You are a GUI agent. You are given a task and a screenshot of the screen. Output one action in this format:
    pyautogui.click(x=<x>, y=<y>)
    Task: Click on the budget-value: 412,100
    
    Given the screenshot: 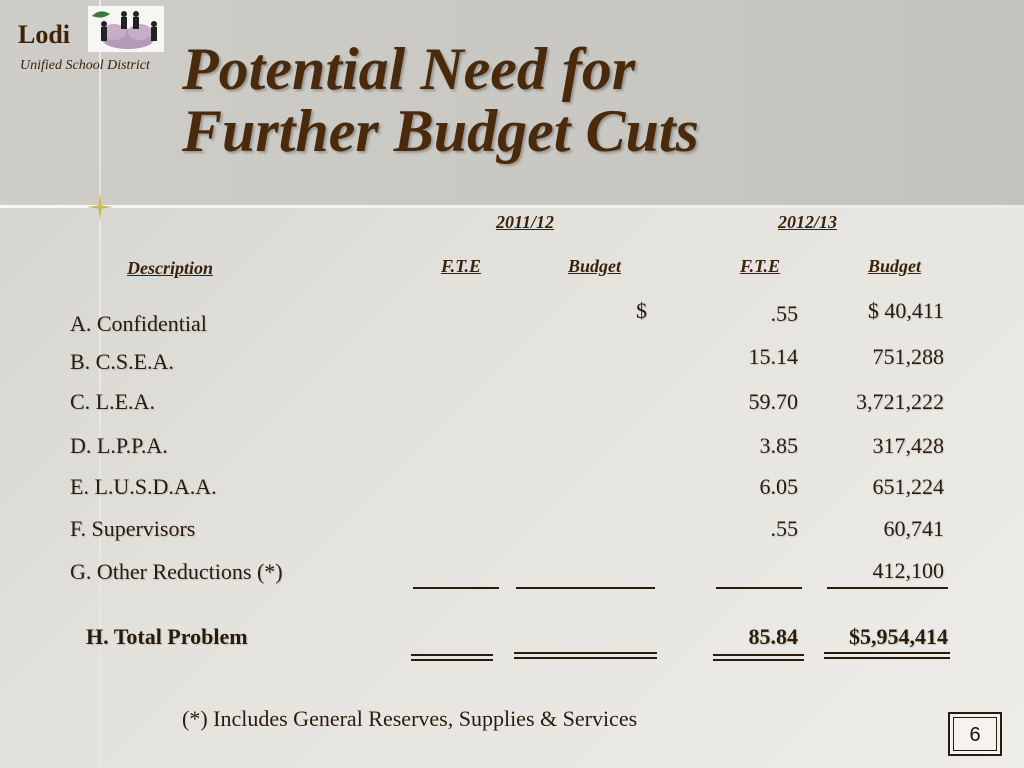 What is the action you would take?
    pyautogui.click(x=908, y=570)
    